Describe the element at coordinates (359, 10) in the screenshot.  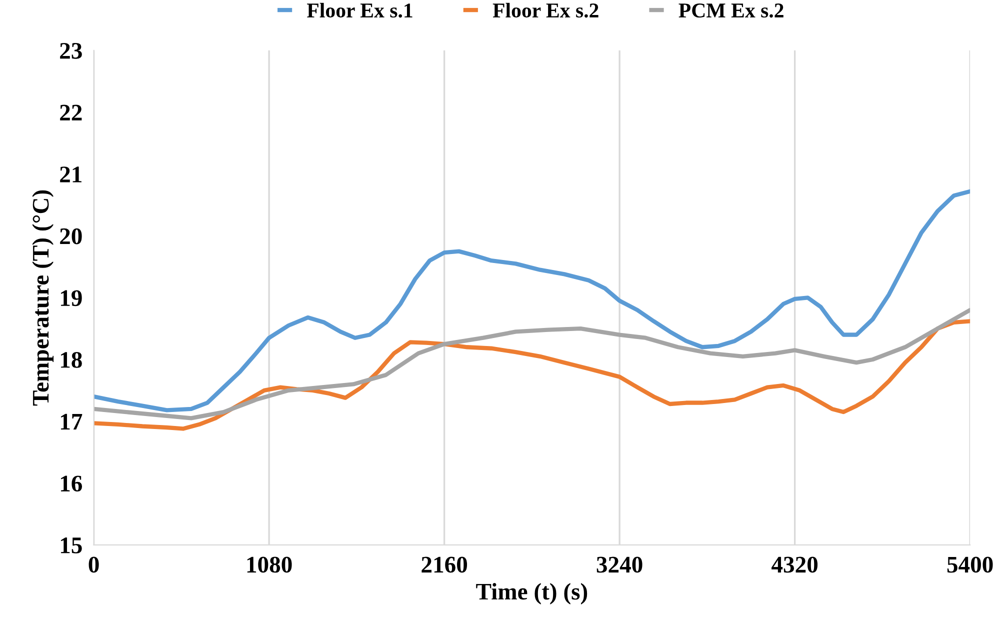
I see `legend-label: Floor Ex s.1` at that location.